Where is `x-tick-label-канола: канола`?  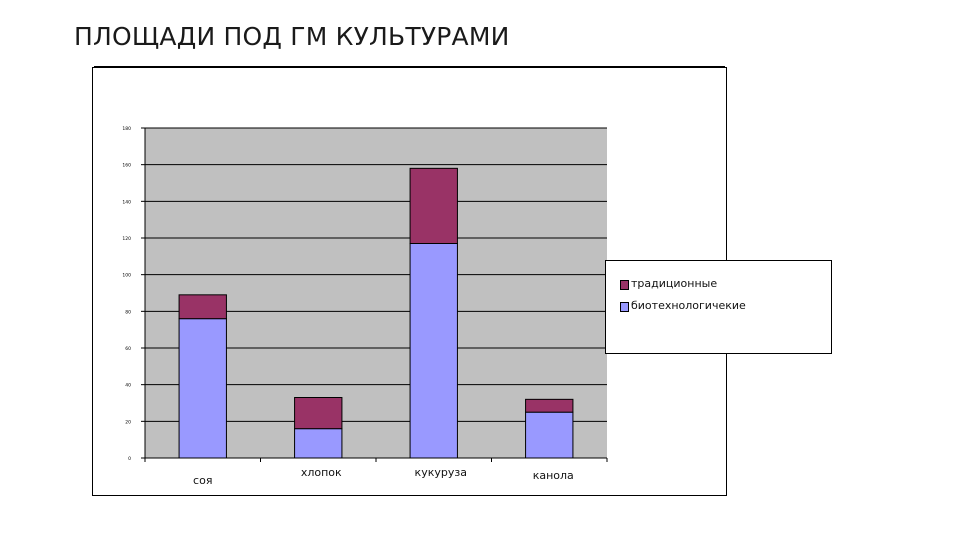 x-tick-label-канола: канола is located at coordinates (553, 475).